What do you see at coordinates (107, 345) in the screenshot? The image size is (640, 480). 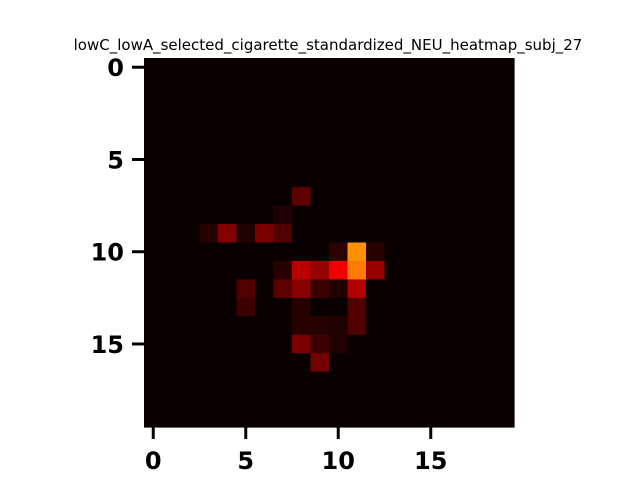 I see `y-tick-label: 15` at bounding box center [107, 345].